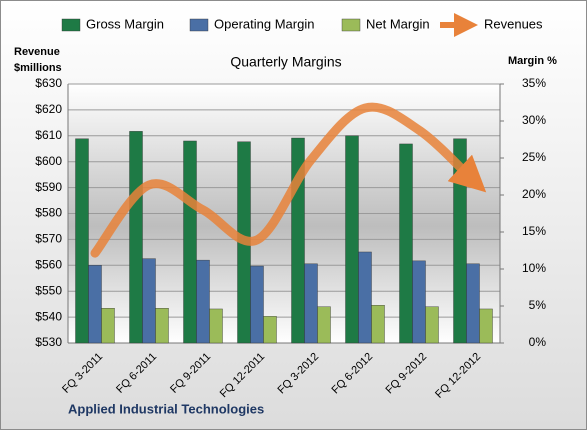 Image resolution: width=587 pixels, height=430 pixels. I want to click on legend-label: Gross Margin, so click(125, 23).